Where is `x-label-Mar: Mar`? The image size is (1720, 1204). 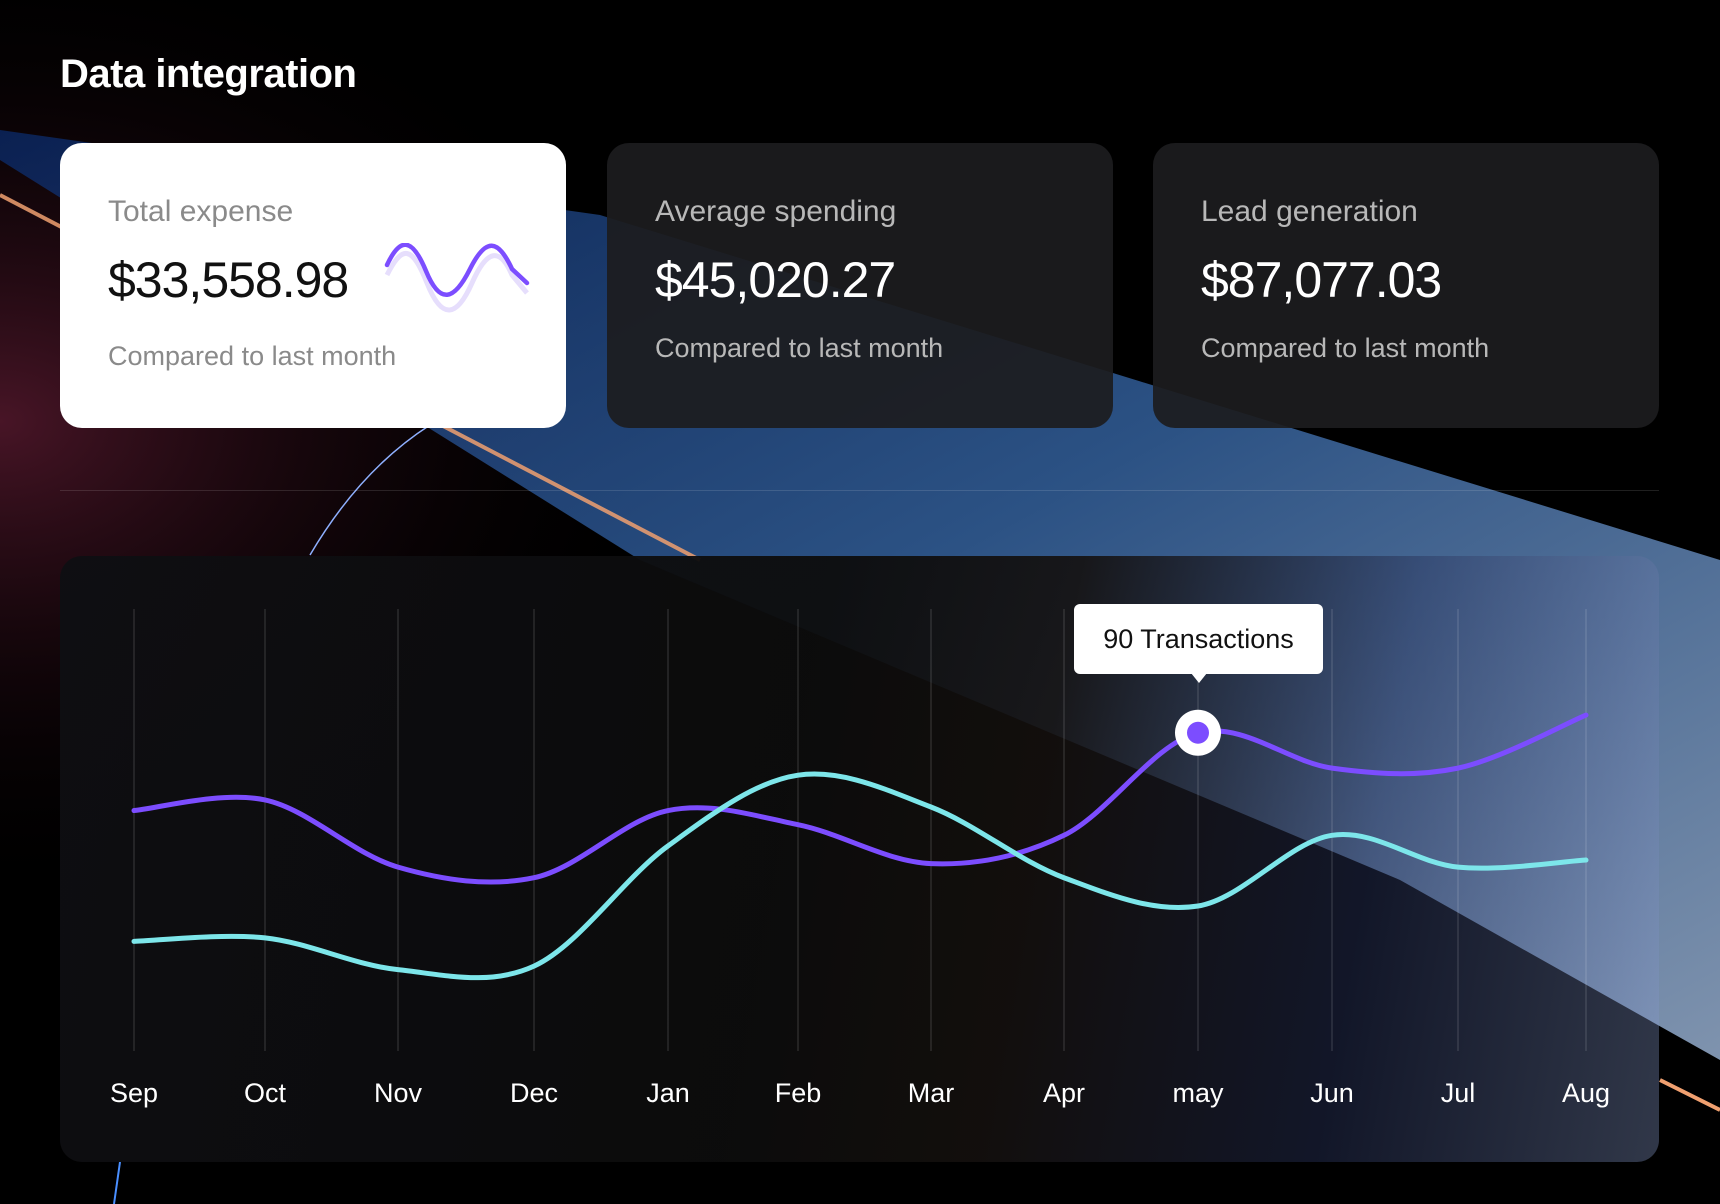 x-label-Mar: Mar is located at coordinates (931, 1093).